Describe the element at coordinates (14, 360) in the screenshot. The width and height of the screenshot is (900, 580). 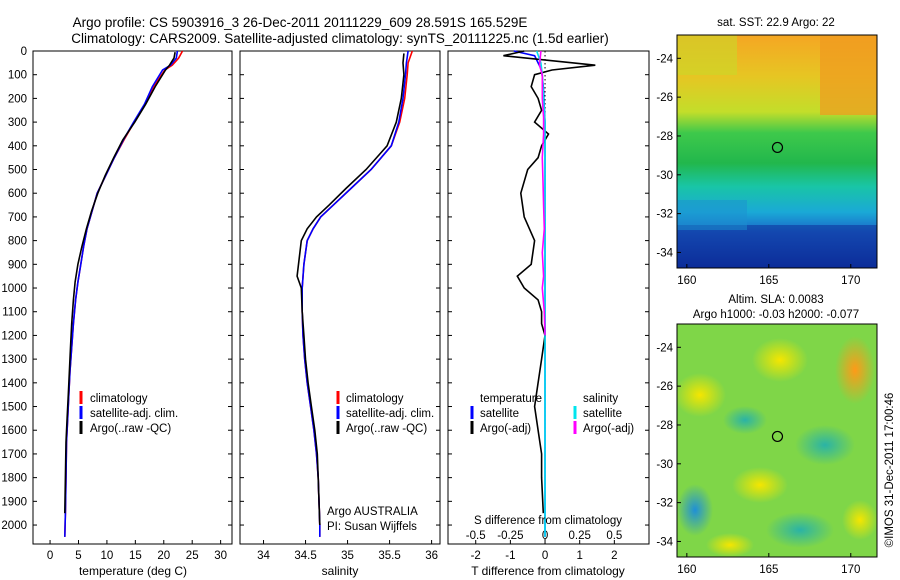
I see `depth-tick-label: 1300` at that location.